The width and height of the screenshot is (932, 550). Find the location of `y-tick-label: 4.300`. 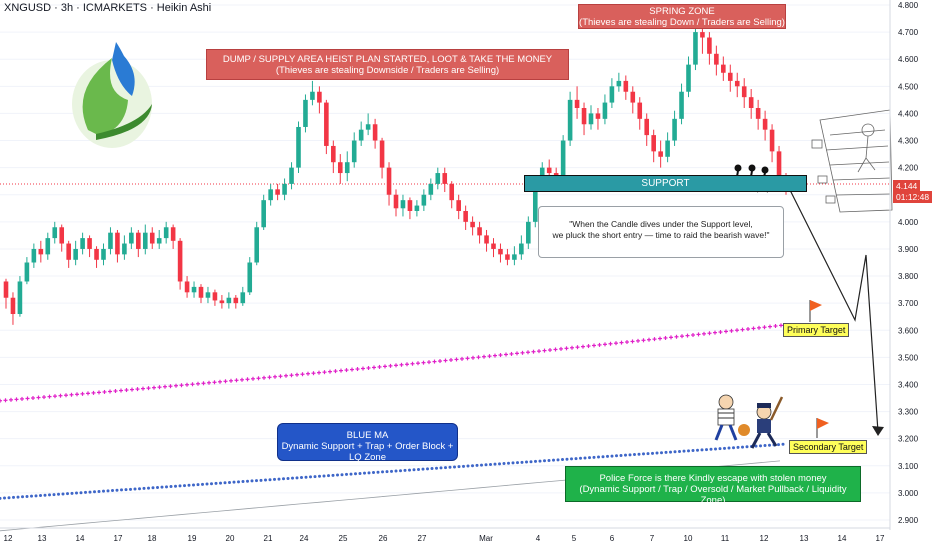

y-tick-label: 4.300 is located at coordinates (908, 141).